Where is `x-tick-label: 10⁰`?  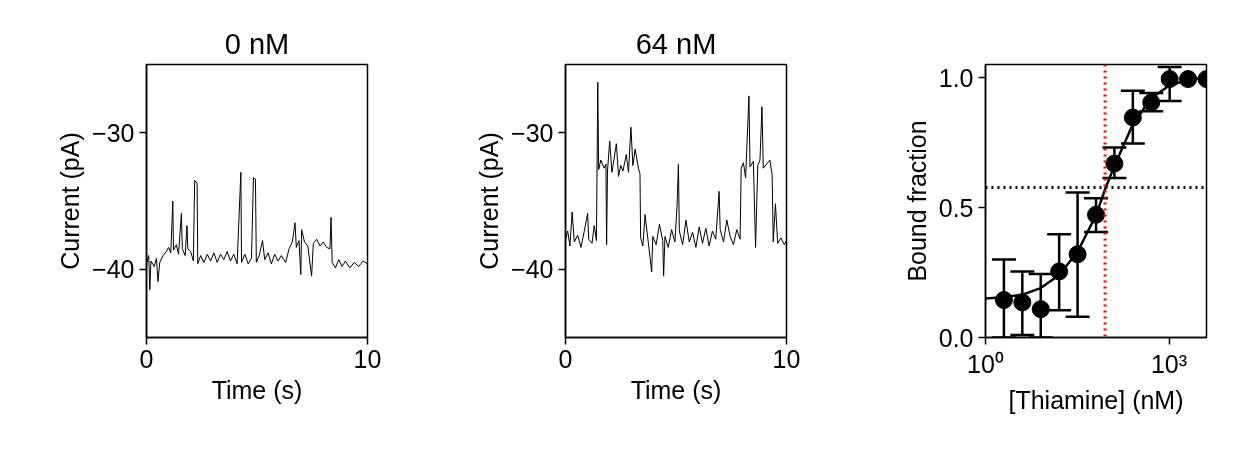
x-tick-label: 10⁰ is located at coordinates (985, 363).